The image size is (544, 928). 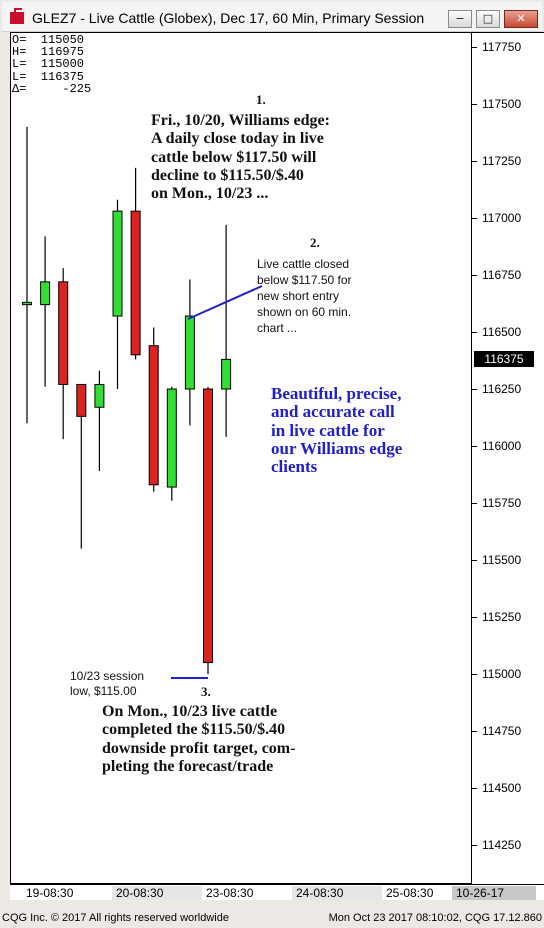 I want to click on price-tick-label: 116750, so click(x=502, y=275).